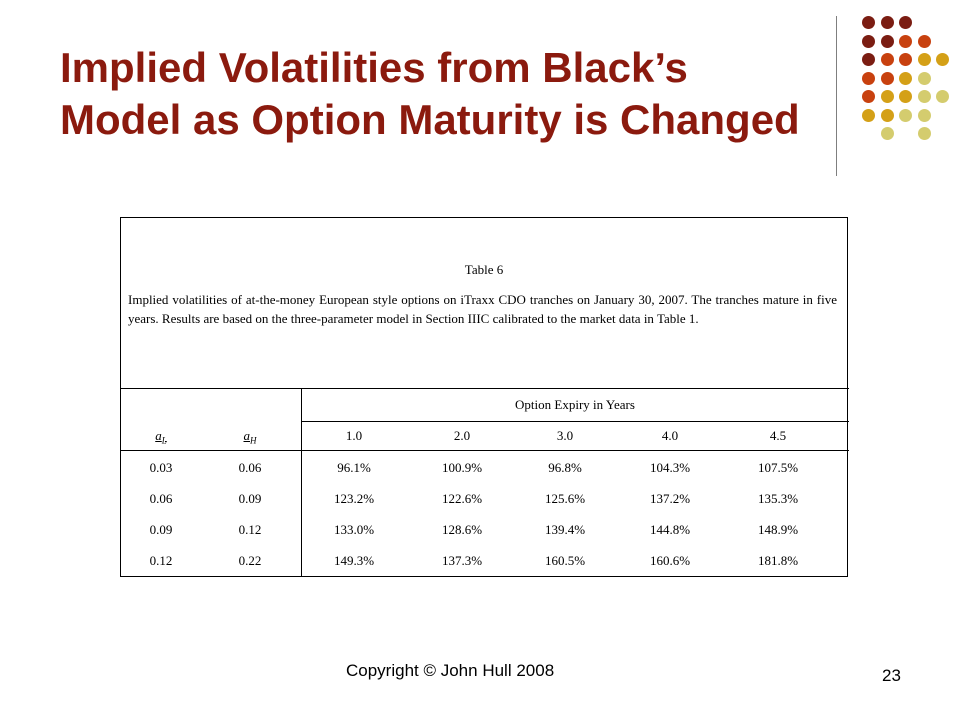 The width and height of the screenshot is (960, 720). Describe the element at coordinates (670, 467) in the screenshot. I see `table-cell-volatility: 104.3%` at that location.